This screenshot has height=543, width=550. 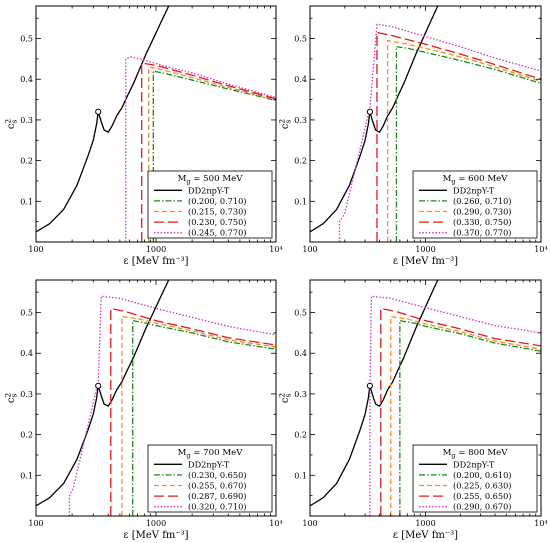 What do you see at coordinates (476, 454) in the screenshot?
I see `legend-title: Mg = 800 MeV` at bounding box center [476, 454].